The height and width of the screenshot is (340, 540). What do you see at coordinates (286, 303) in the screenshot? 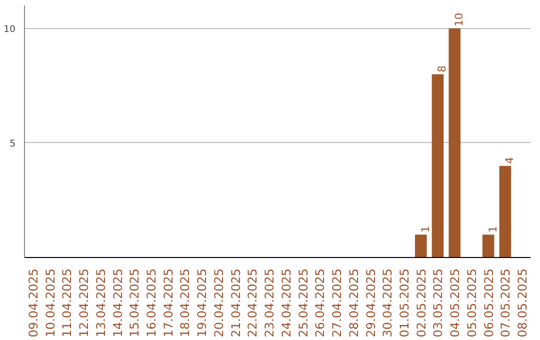
I see `x-tick-label: 24.04.2025` at bounding box center [286, 303].